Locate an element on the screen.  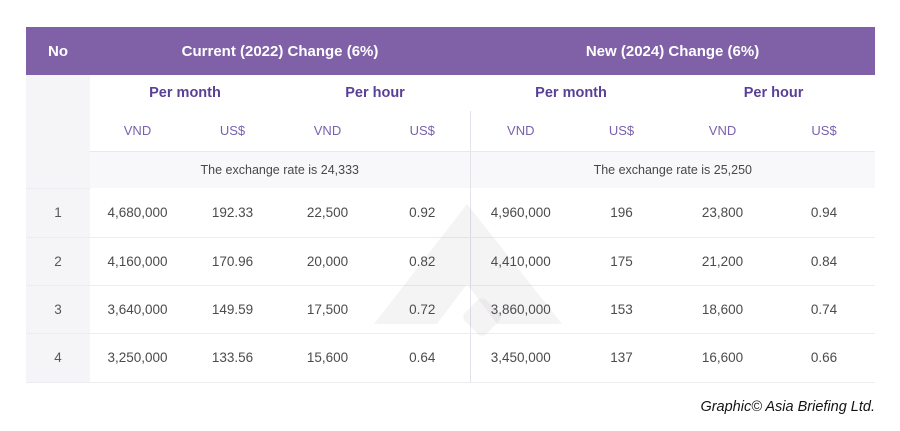
row-number-cell: 3 is located at coordinates (58, 309).